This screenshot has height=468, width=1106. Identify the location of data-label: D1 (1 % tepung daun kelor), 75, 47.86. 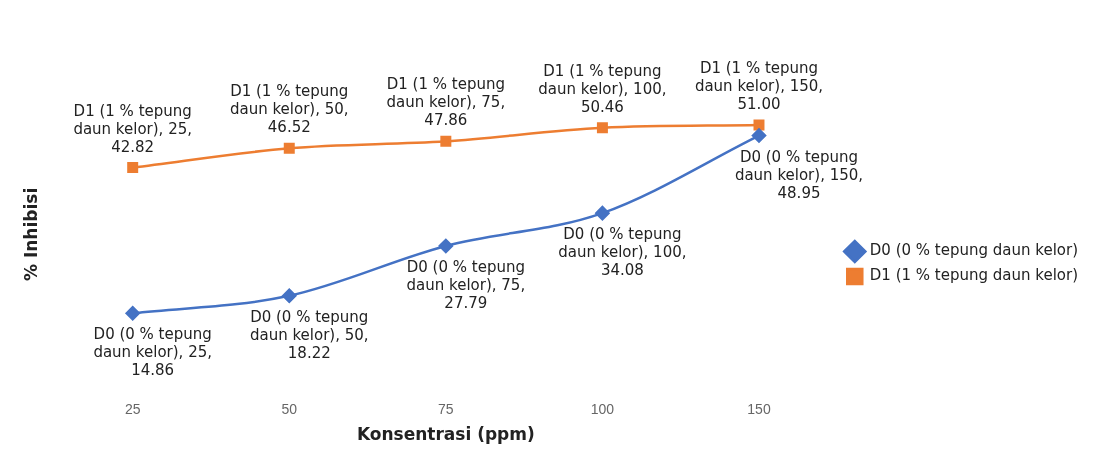
(446, 102).